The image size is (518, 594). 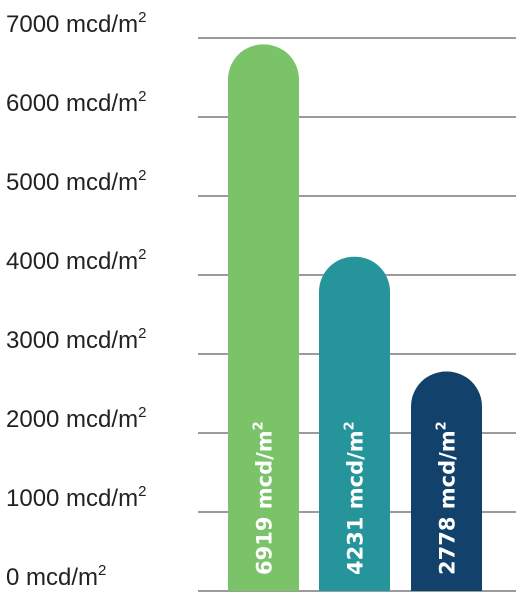 I want to click on bar-value-label-2: 4231 mcd/m2, so click(x=355, y=498).